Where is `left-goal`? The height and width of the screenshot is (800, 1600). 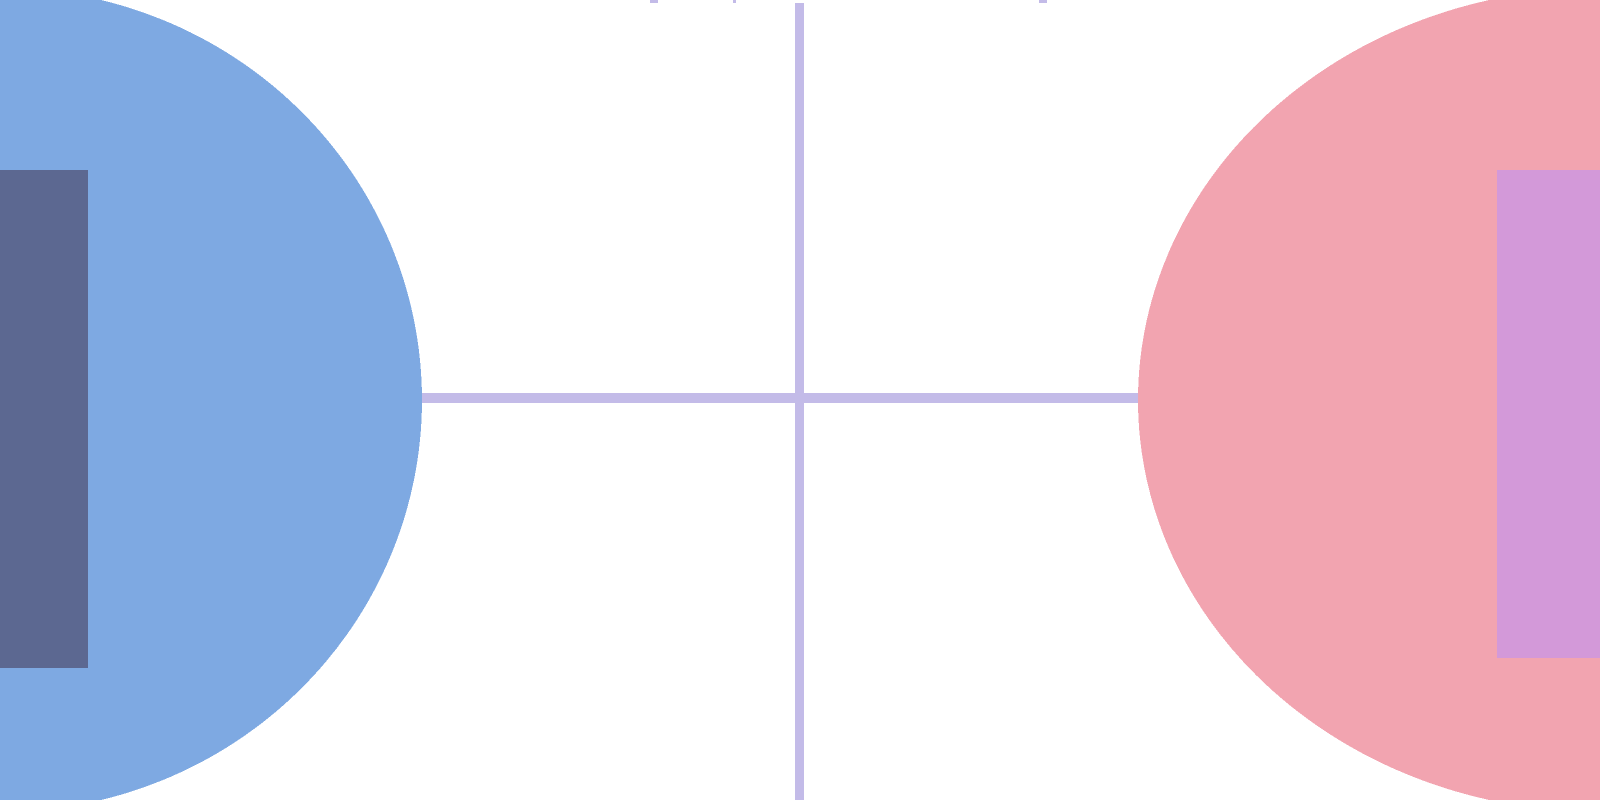 left-goal is located at coordinates (44, 419).